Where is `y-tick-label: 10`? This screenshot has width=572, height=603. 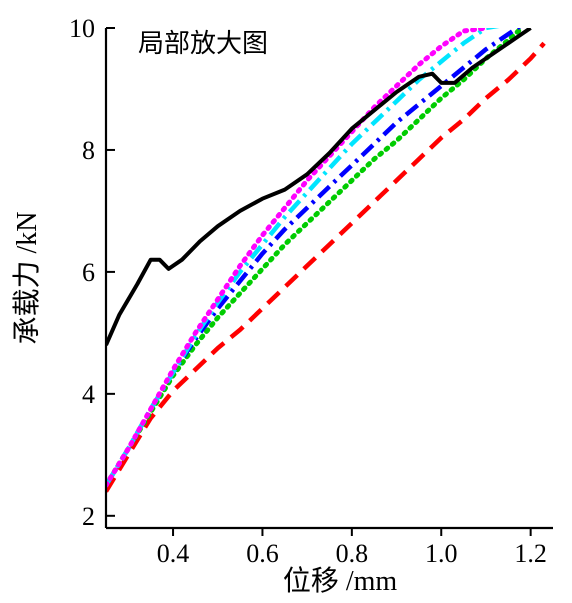 y-tick-label: 10 is located at coordinates (82, 28).